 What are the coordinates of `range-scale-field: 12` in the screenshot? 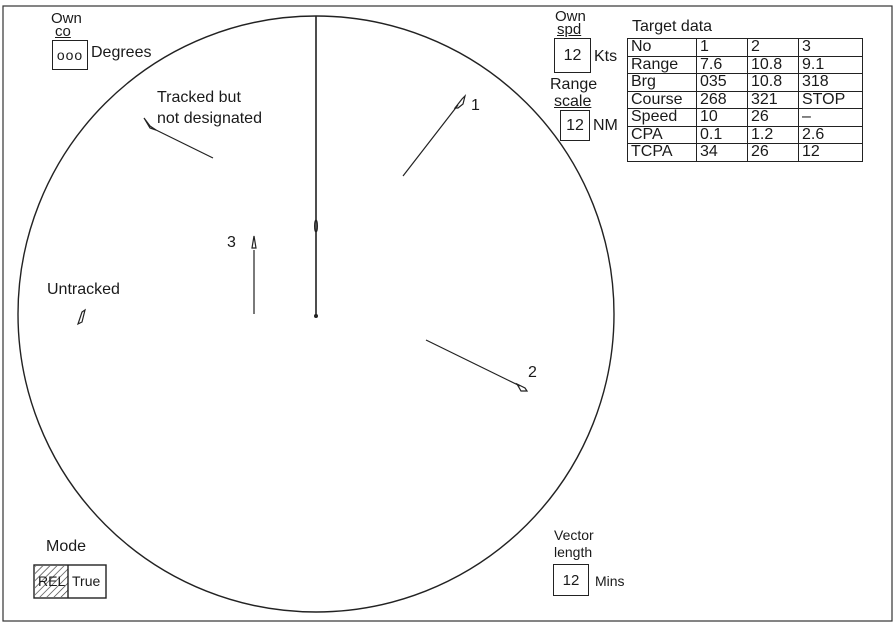 It's located at (575, 125).